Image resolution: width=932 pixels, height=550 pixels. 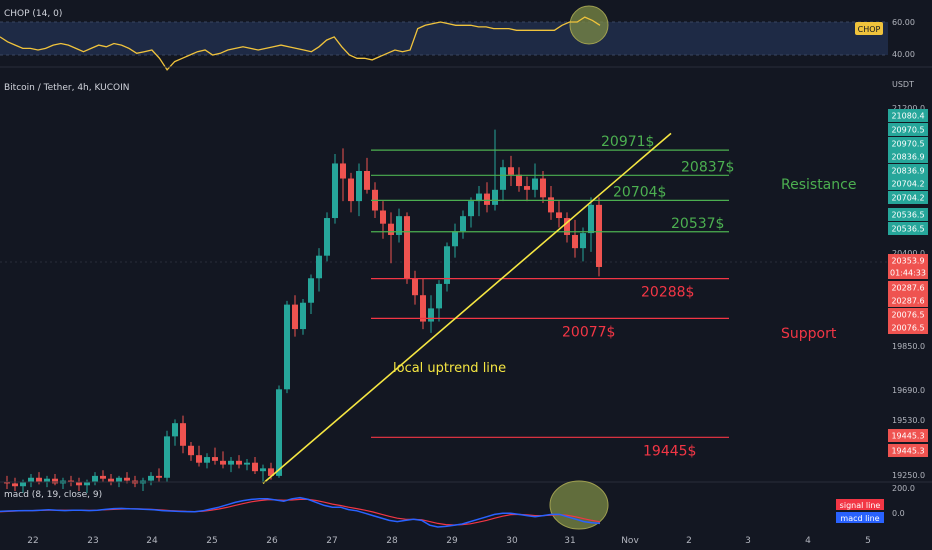 I want to click on x-tick: 25, so click(x=211, y=541).